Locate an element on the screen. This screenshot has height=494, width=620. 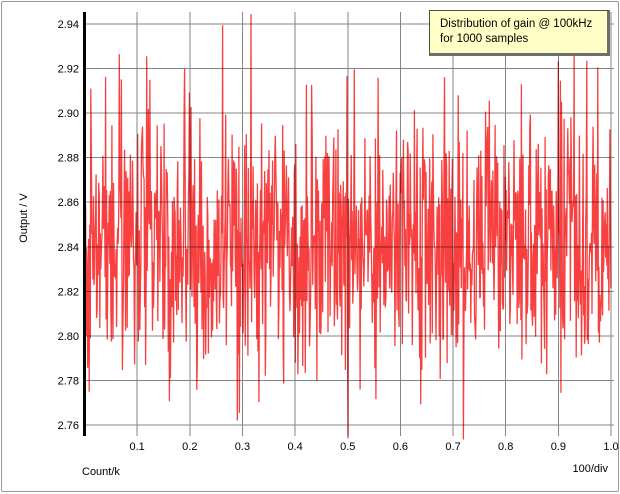
y-tick-label: 2.82 is located at coordinates (68, 292).